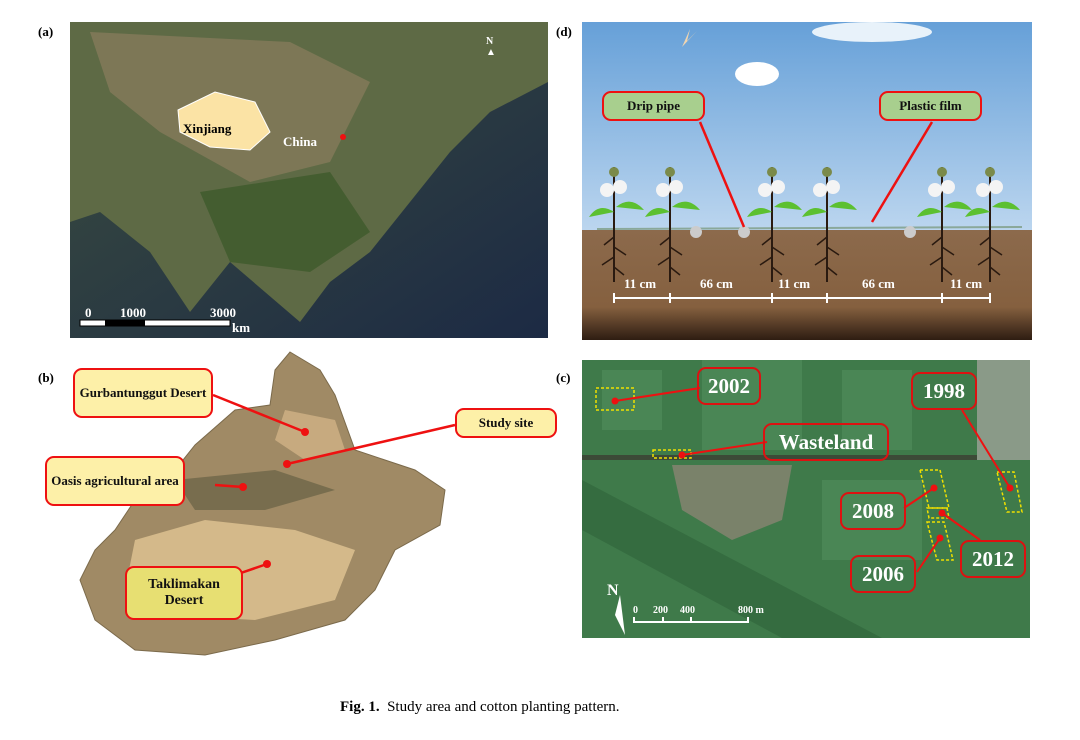  What do you see at coordinates (46, 31) in the screenshot?
I see `panel-a-label: (a)` at bounding box center [46, 31].